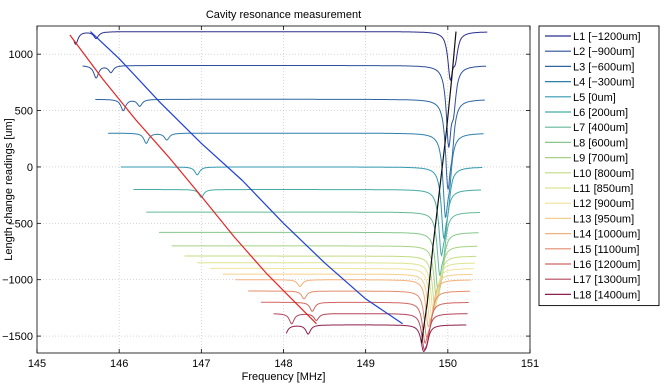 This screenshot has height=391, width=665. I want to click on legend-entry: L2 [−900um], so click(603, 52).